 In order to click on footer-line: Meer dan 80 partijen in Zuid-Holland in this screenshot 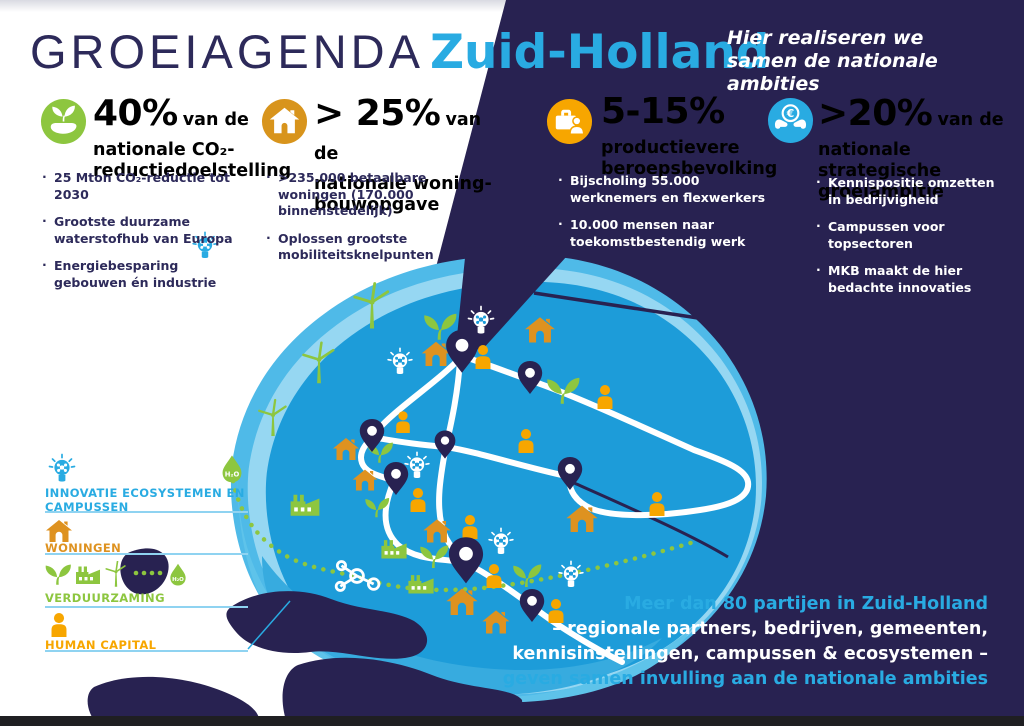, I will do `click(806, 604)`.